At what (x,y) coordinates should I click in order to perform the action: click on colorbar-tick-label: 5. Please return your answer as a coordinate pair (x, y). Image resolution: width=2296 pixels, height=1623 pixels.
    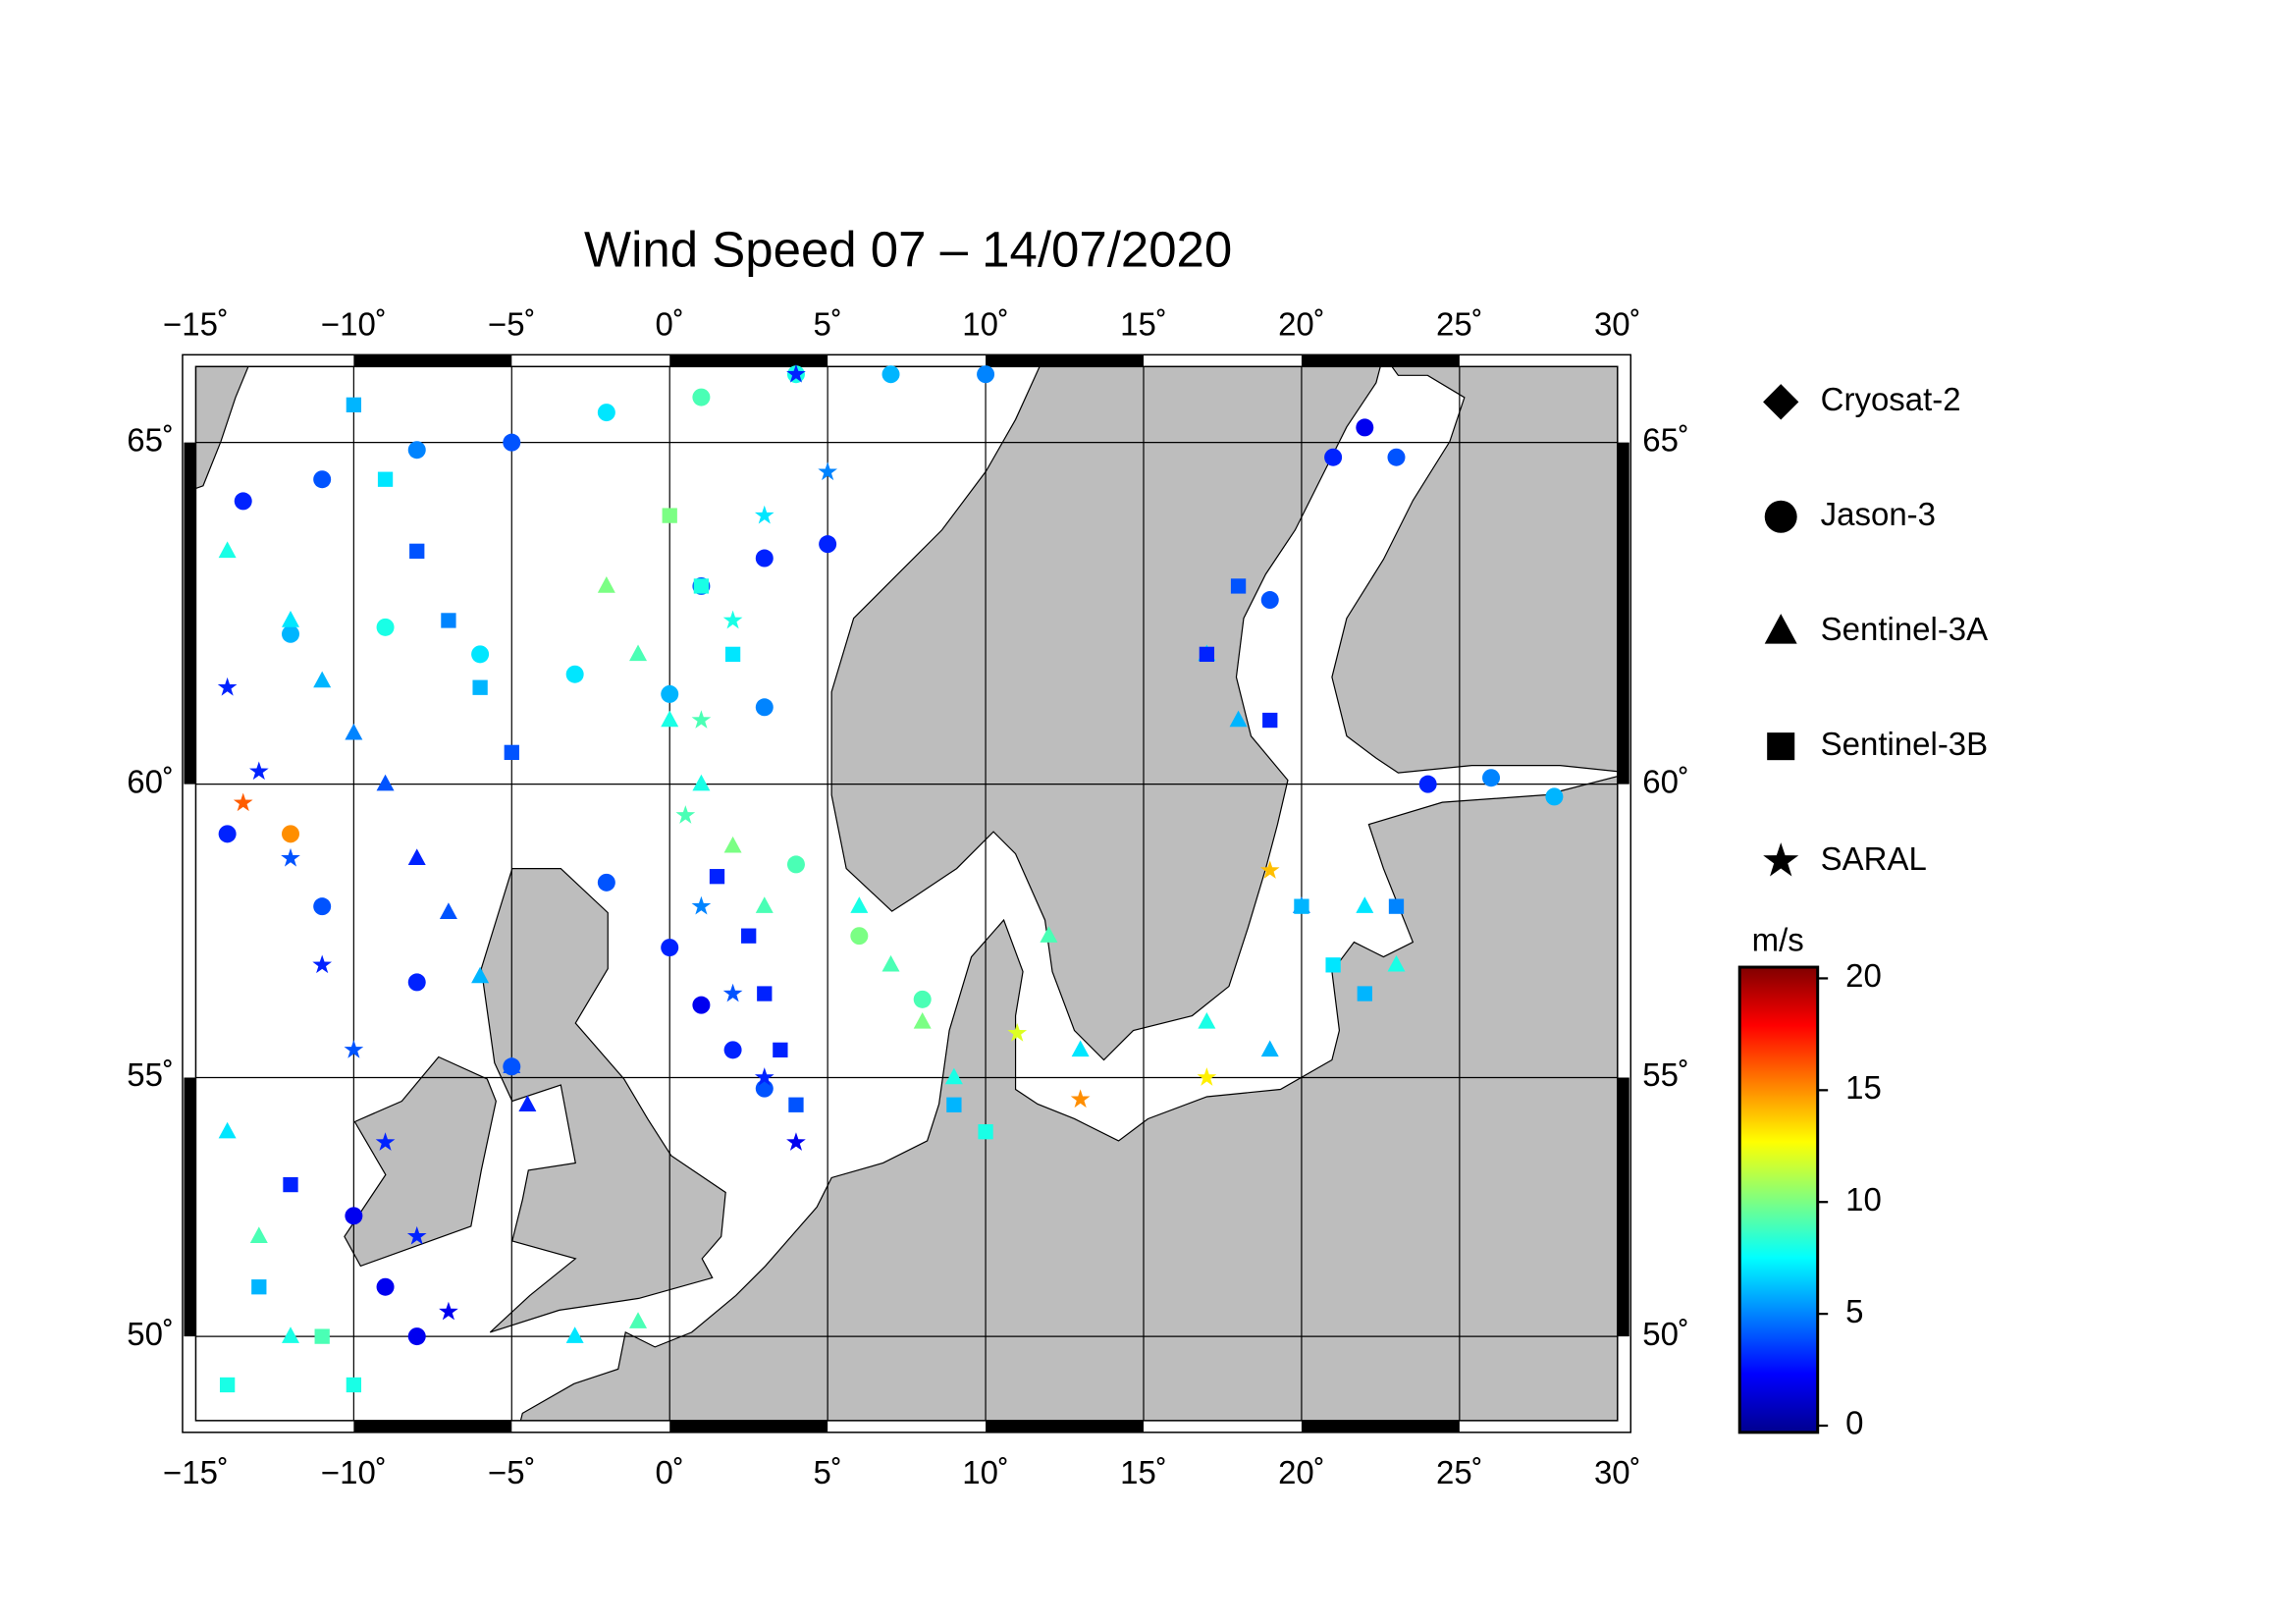
    Looking at the image, I should click on (1854, 1311).